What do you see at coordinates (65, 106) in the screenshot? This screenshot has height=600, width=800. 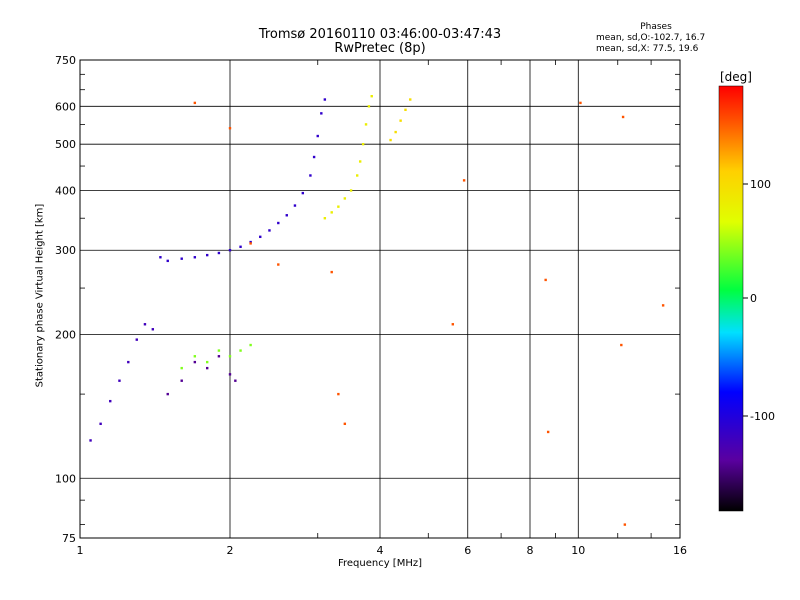 I see `y-tick-label: 600` at bounding box center [65, 106].